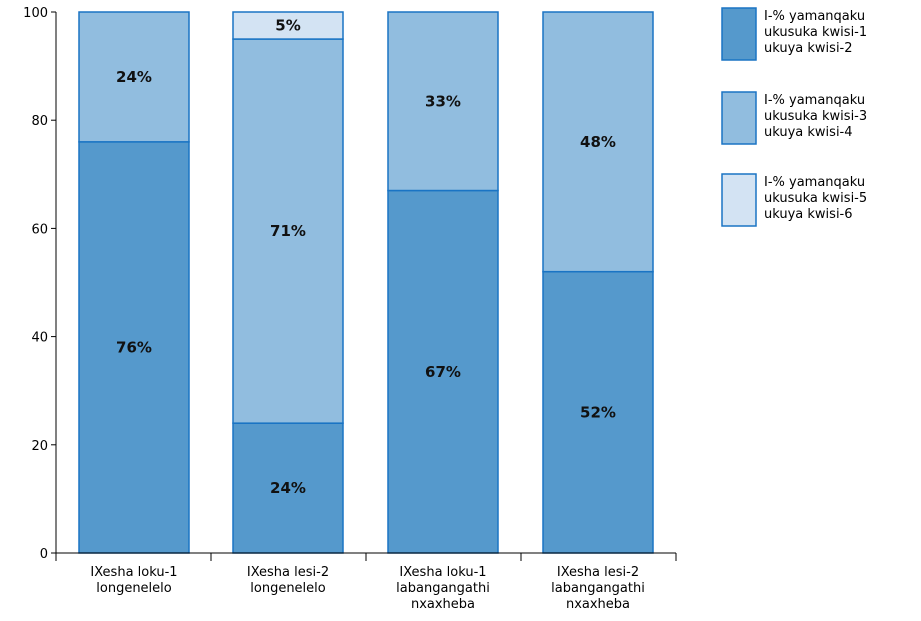 This screenshot has width=921, height=621. What do you see at coordinates (39, 121) in the screenshot?
I see `y-tick-label: 80` at bounding box center [39, 121].